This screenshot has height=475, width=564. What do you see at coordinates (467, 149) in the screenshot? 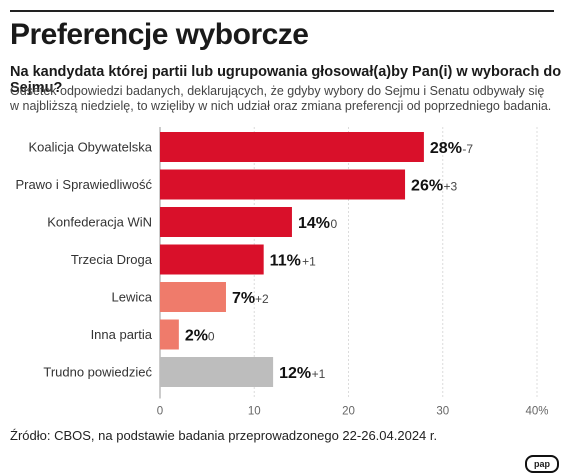
I see `change-label: -7` at bounding box center [467, 149].